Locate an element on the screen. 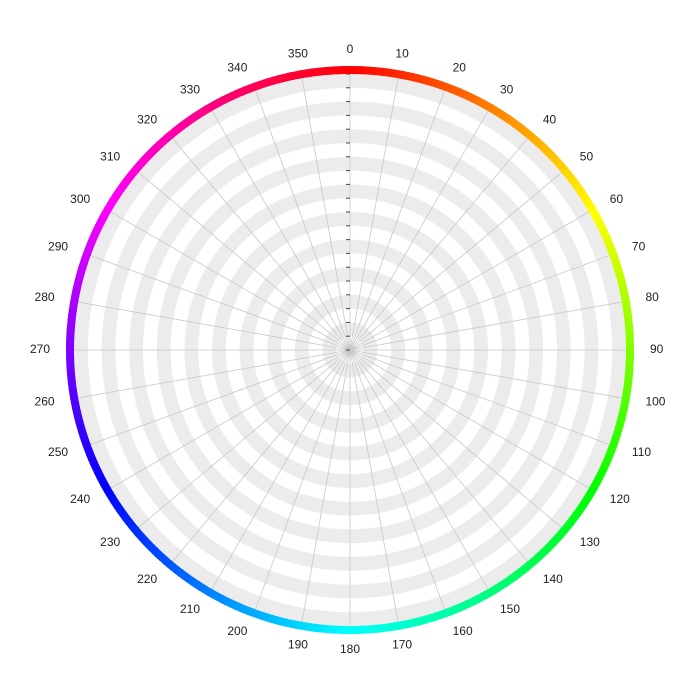 This screenshot has width=700, height=700. angular-tick-label: 260 is located at coordinates (45, 401).